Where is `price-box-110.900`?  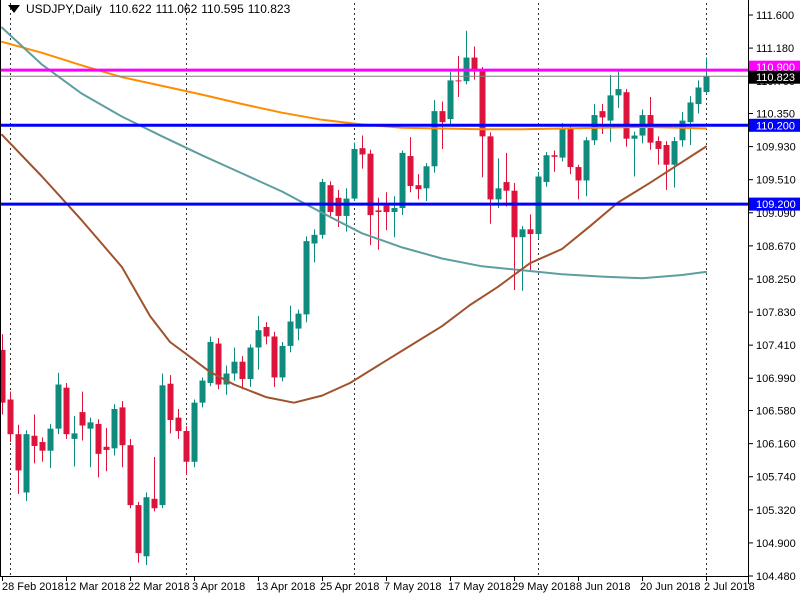 price-box-110.900 is located at coordinates (774, 67).